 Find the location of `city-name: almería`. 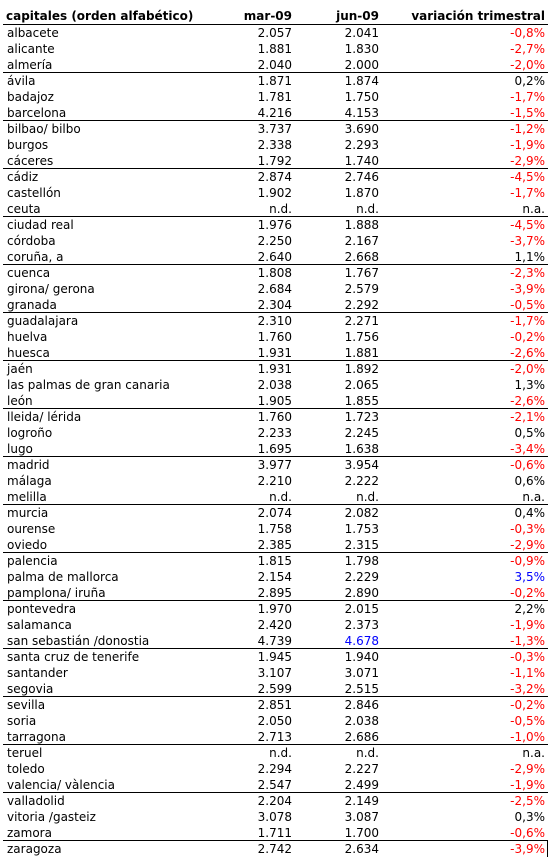

city-name: almería is located at coordinates (30, 65).